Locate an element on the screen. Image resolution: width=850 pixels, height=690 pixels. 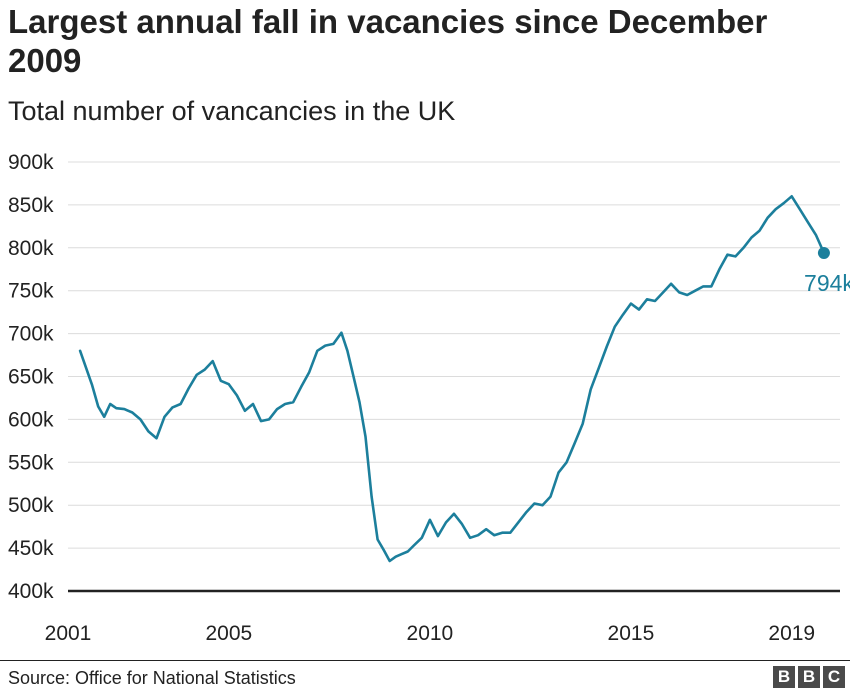
y-tick-label: 500k is located at coordinates (31, 505).